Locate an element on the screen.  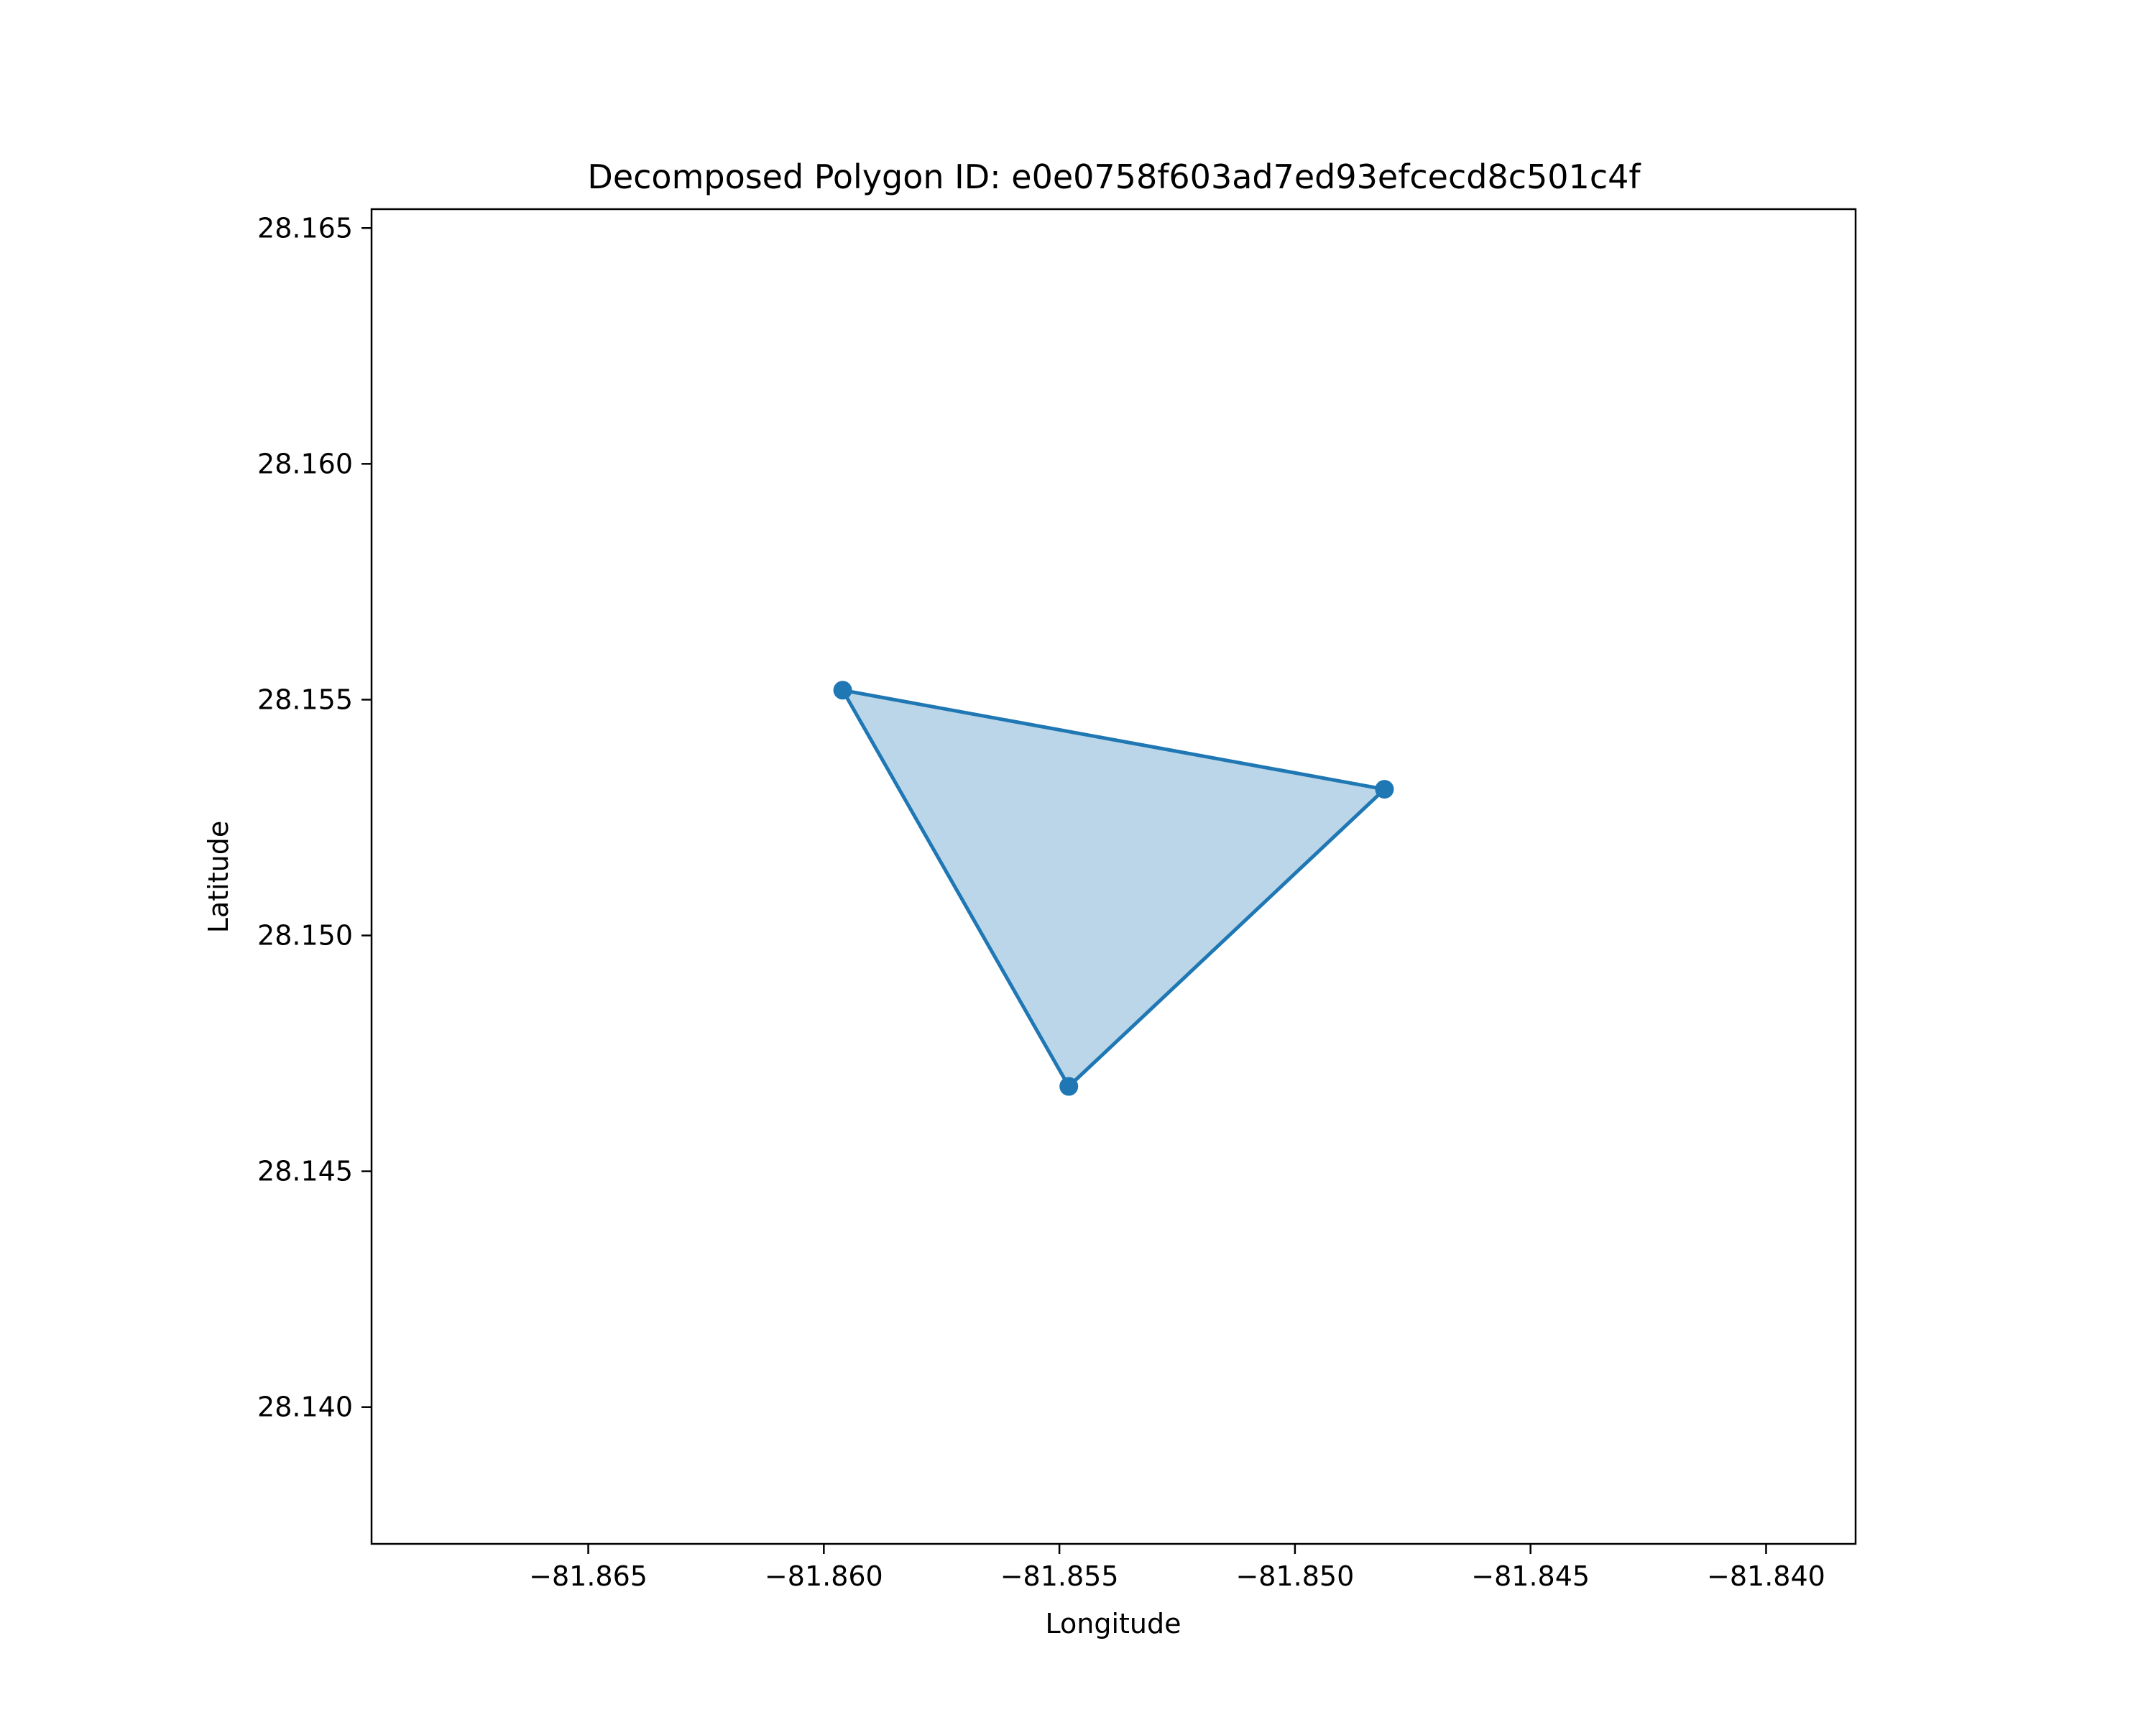
x-axis-label: Longitude is located at coordinates (1113, 1623).